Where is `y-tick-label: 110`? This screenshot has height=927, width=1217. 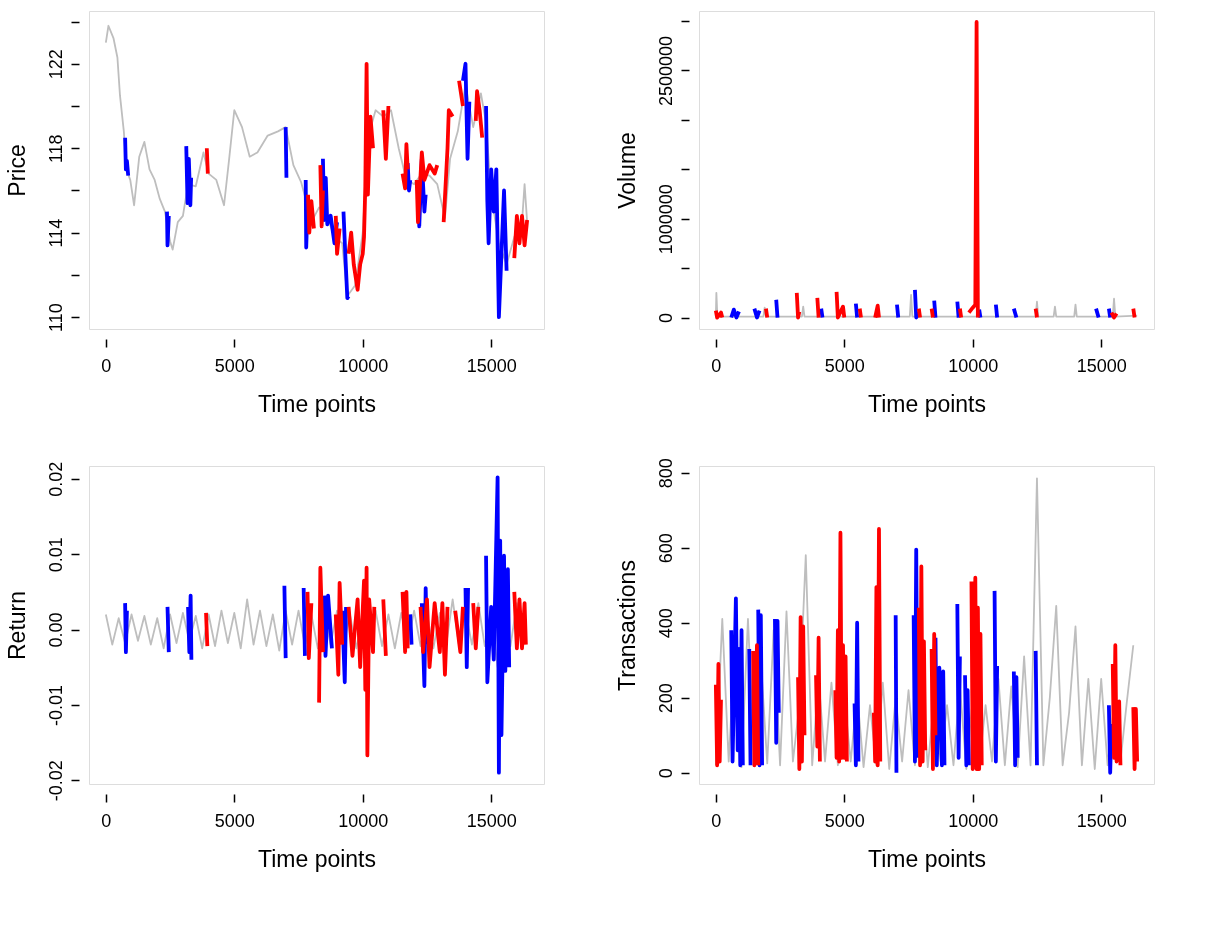 y-tick-label: 110 is located at coordinates (55, 318).